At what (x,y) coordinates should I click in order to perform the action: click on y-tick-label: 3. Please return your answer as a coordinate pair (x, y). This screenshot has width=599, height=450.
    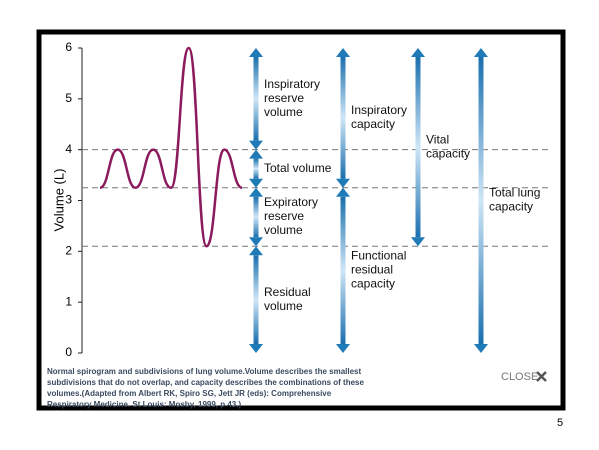
    Looking at the image, I should click on (68, 200).